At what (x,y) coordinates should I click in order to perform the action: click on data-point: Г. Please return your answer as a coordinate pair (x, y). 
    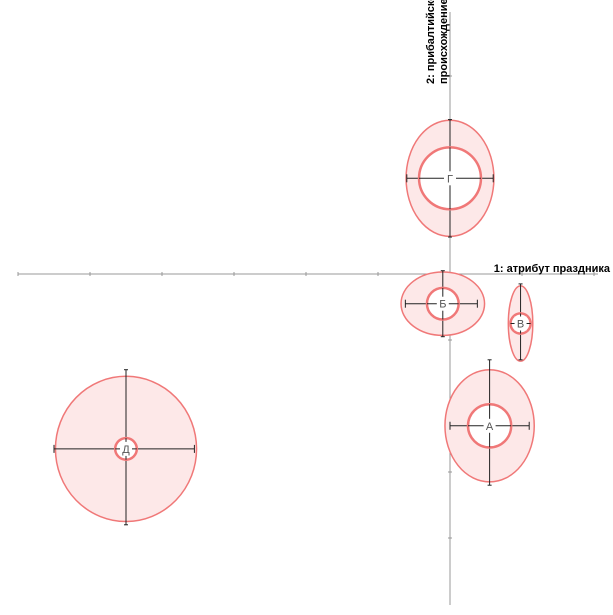
    Looking at the image, I should click on (450, 178).